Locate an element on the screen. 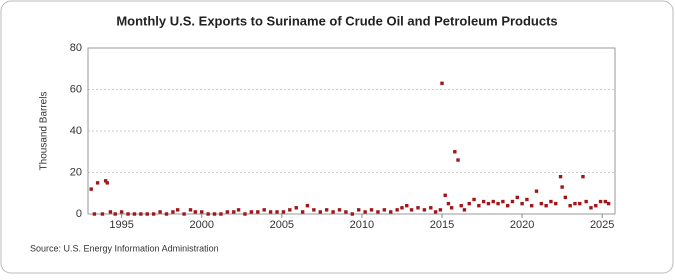 The height and width of the screenshot is (280, 675). y-tick-label: 20 is located at coordinates (76, 172).